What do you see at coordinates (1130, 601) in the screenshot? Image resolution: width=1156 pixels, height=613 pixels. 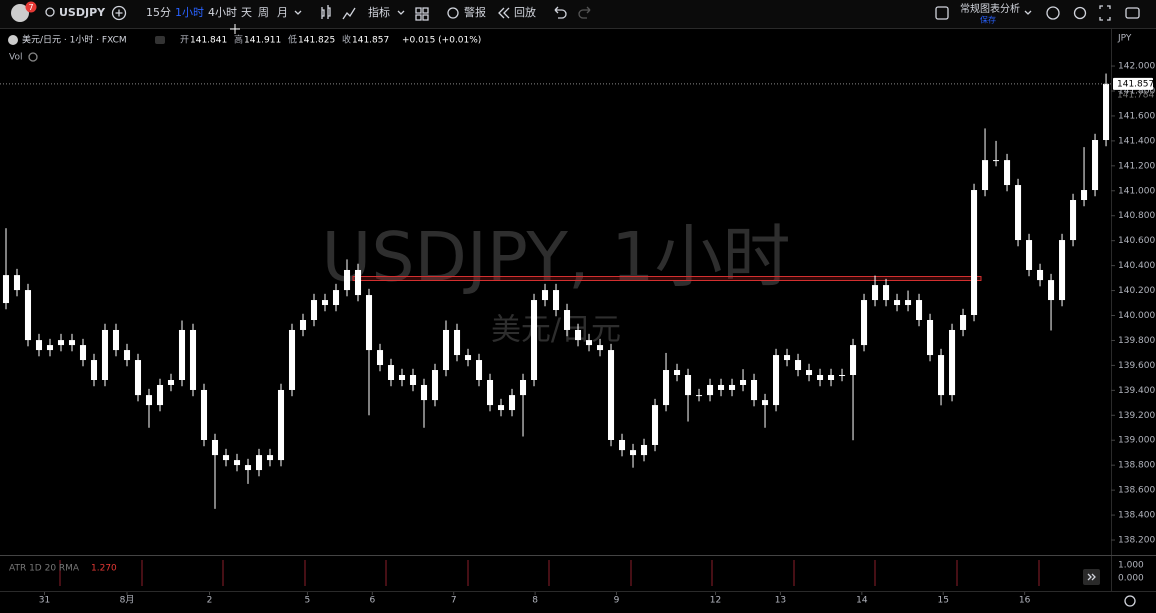 I see `axis-settings` at bounding box center [1130, 601].